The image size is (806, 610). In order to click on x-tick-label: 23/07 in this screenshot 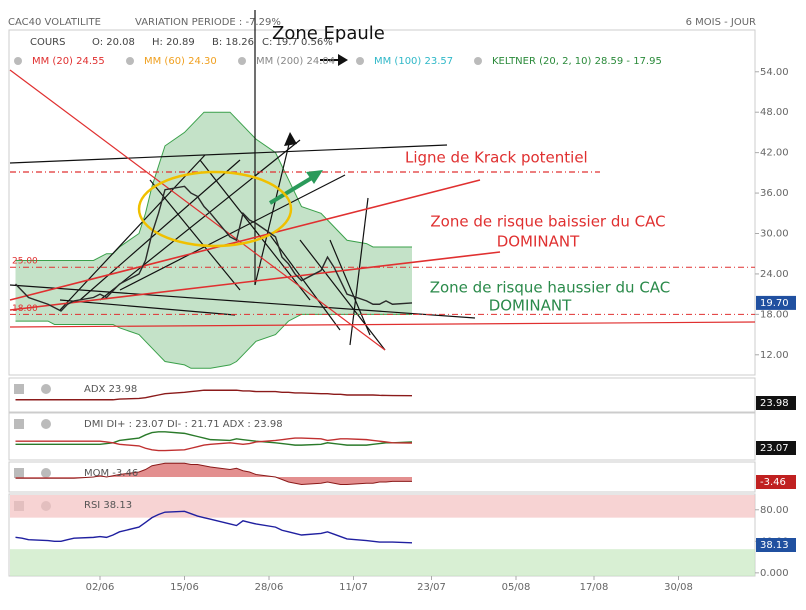, I will do `click(431, 587)`.